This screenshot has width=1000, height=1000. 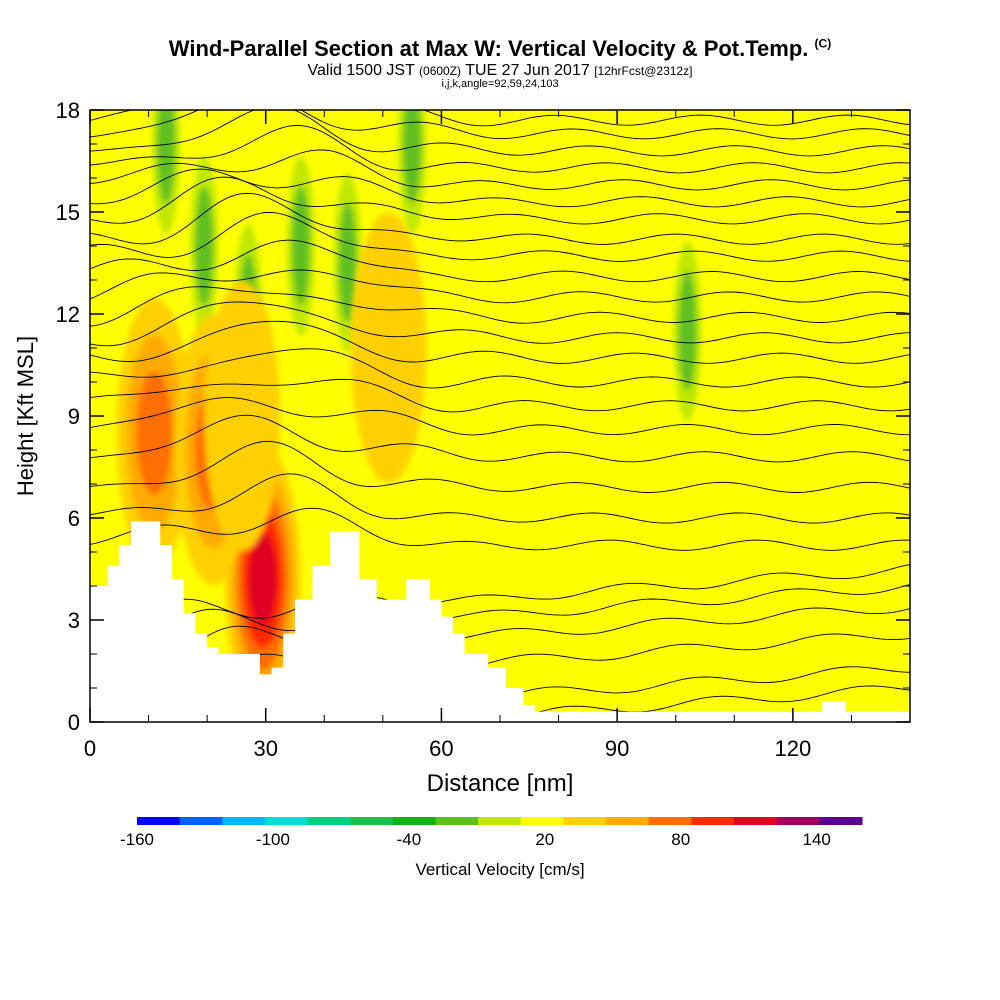 What do you see at coordinates (273, 839) in the screenshot?
I see `colorbar-tick-label: -100` at bounding box center [273, 839].